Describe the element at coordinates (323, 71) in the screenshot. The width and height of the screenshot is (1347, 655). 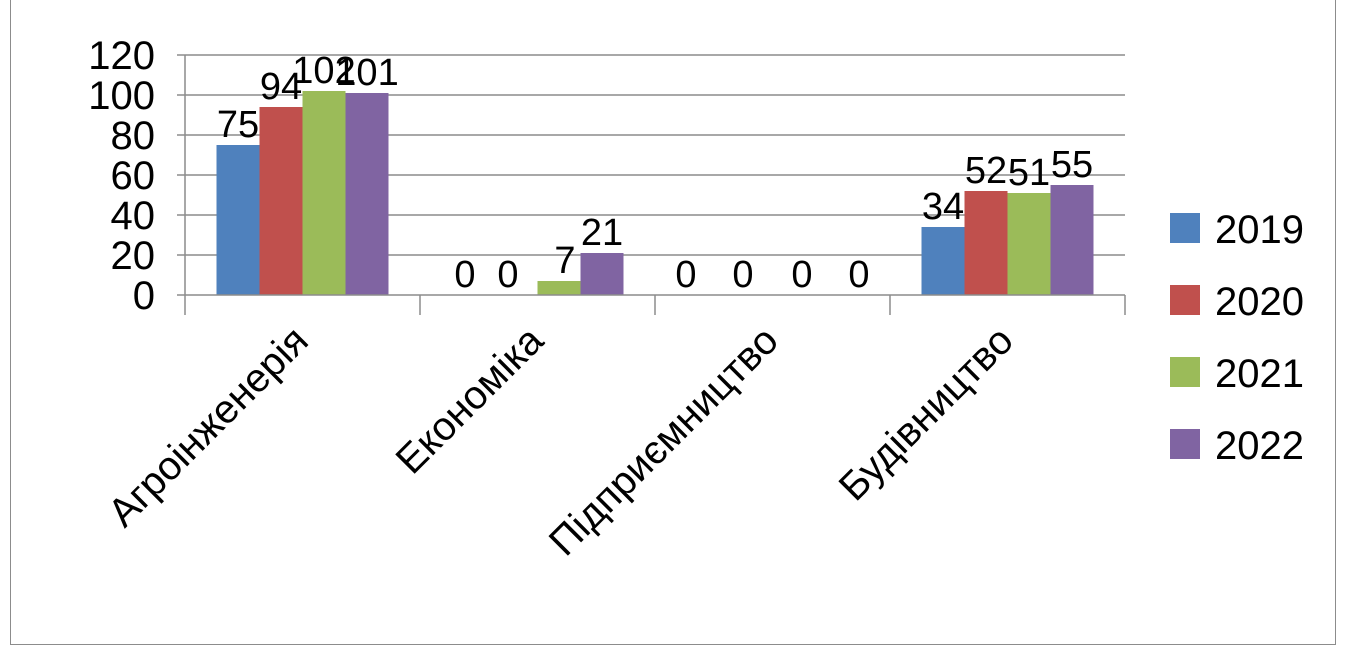
I see `data-label: 102` at that location.